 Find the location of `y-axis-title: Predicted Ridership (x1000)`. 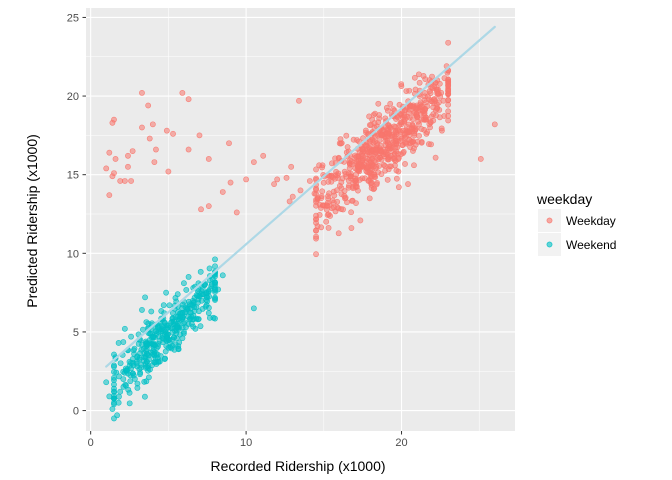

y-axis-title: Predicted Ridership (x1000) is located at coordinates (32, 221).